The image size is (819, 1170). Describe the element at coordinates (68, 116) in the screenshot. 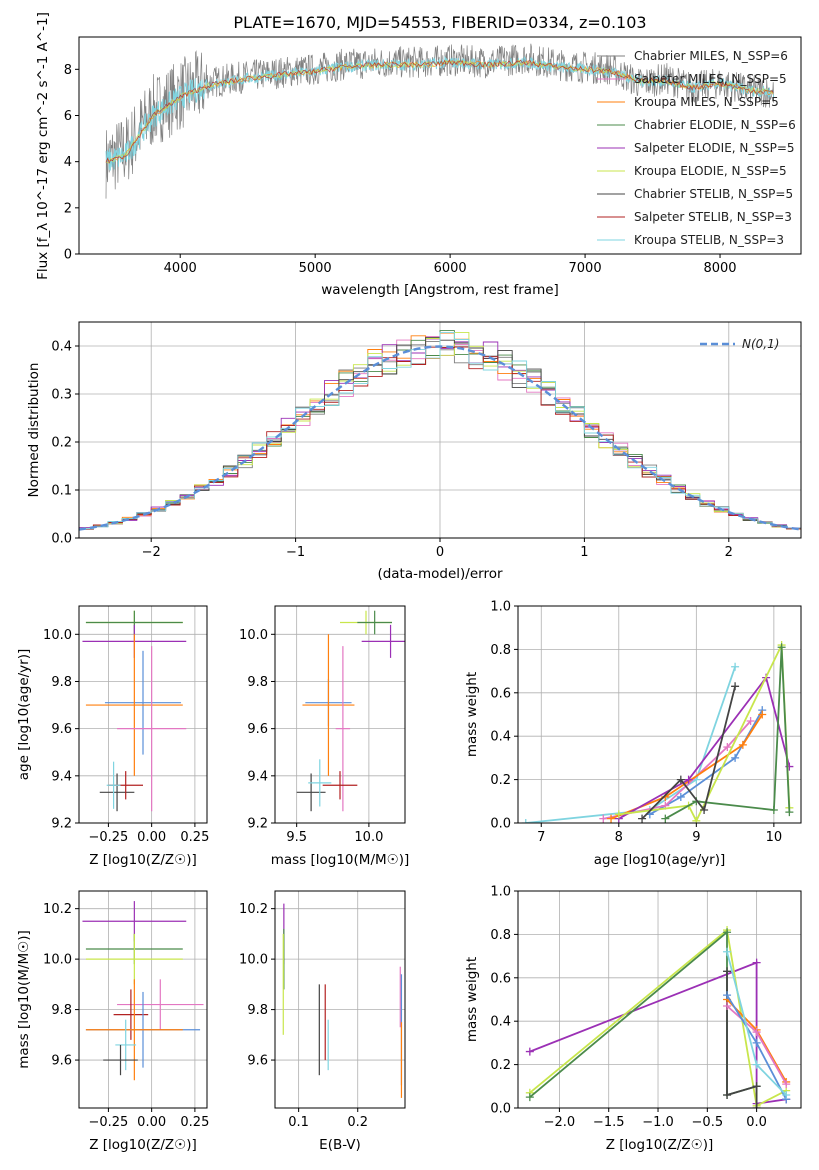

I see `y-tick-label: 6` at that location.